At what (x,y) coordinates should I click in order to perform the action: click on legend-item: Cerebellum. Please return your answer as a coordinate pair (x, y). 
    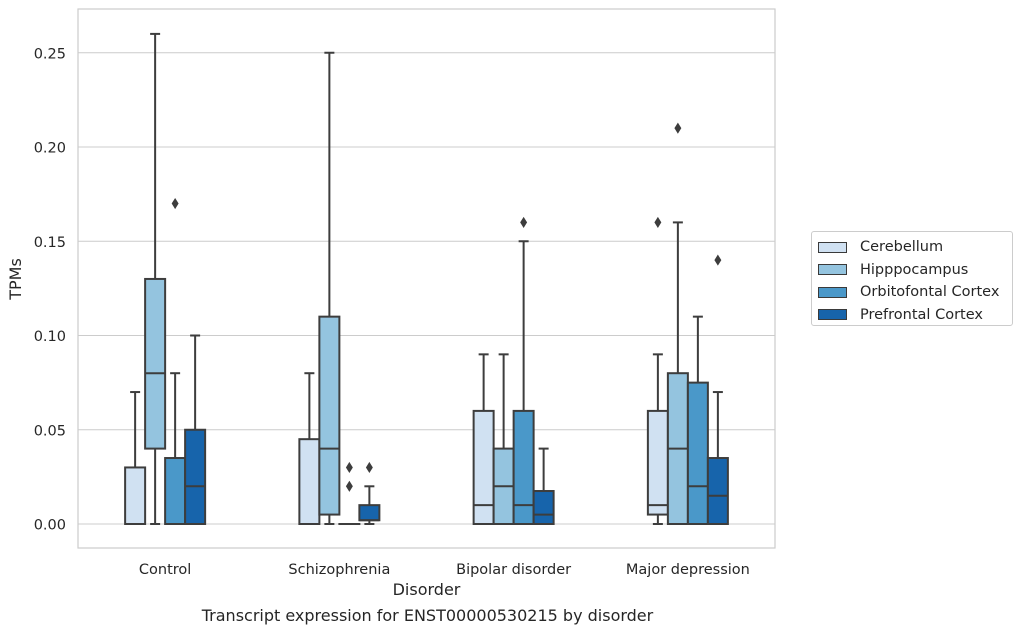
    Looking at the image, I should click on (915, 247).